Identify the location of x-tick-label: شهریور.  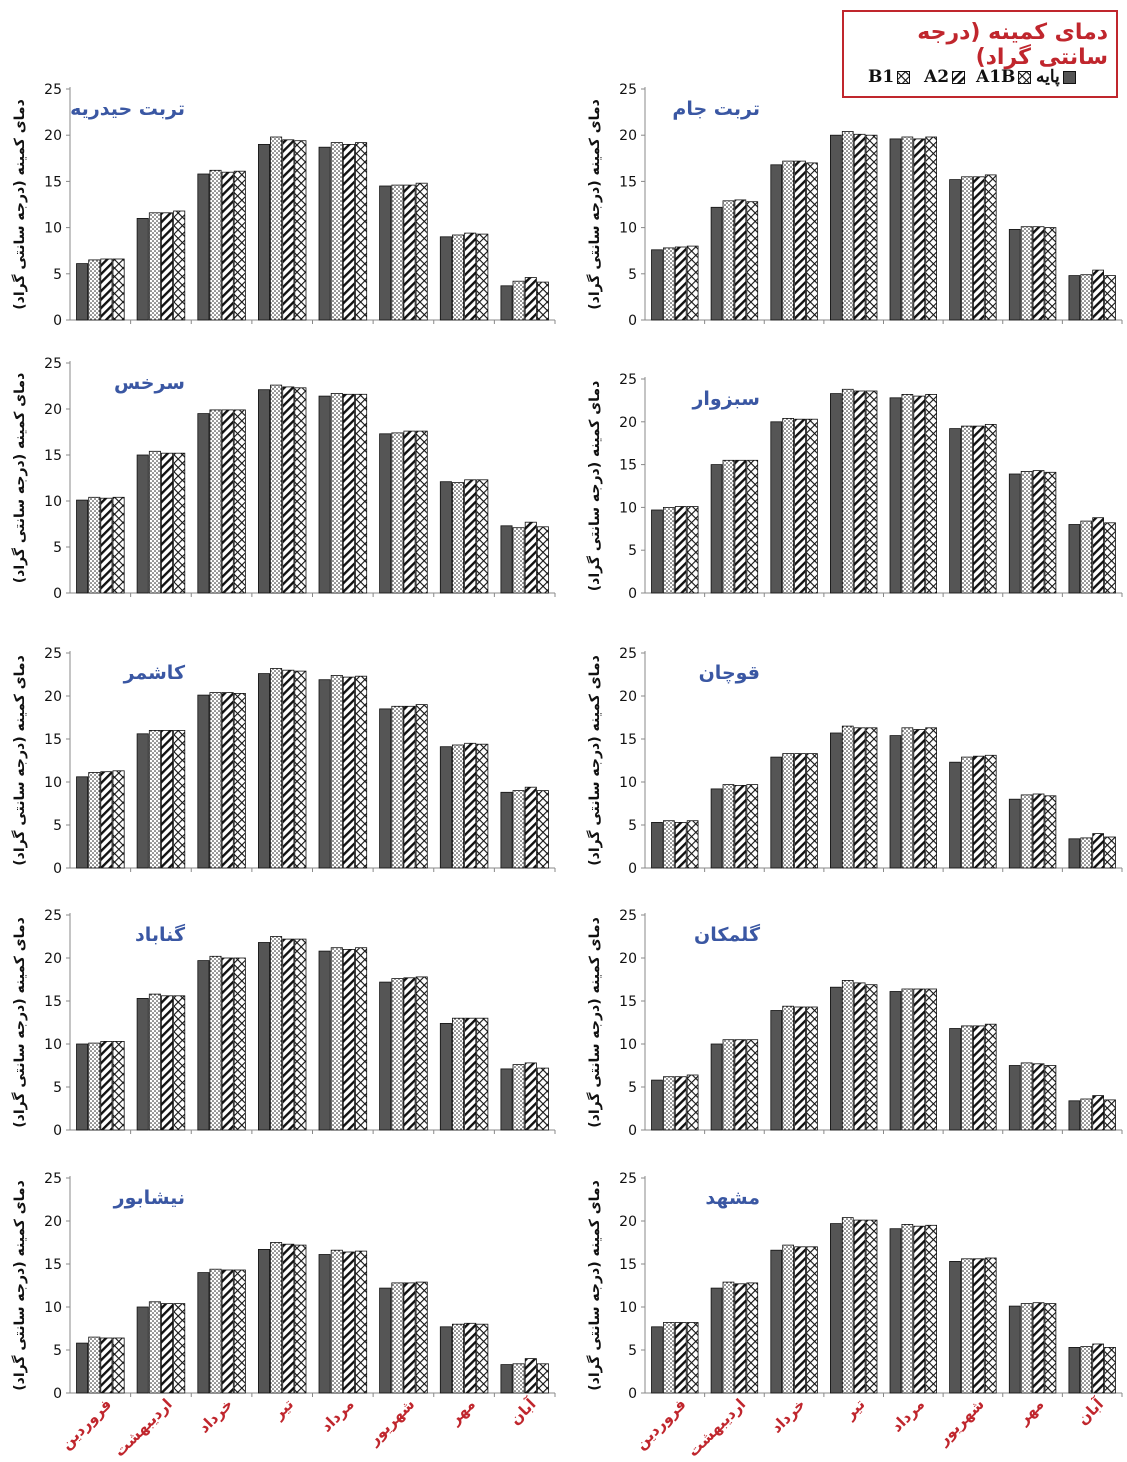
(391, 1422).